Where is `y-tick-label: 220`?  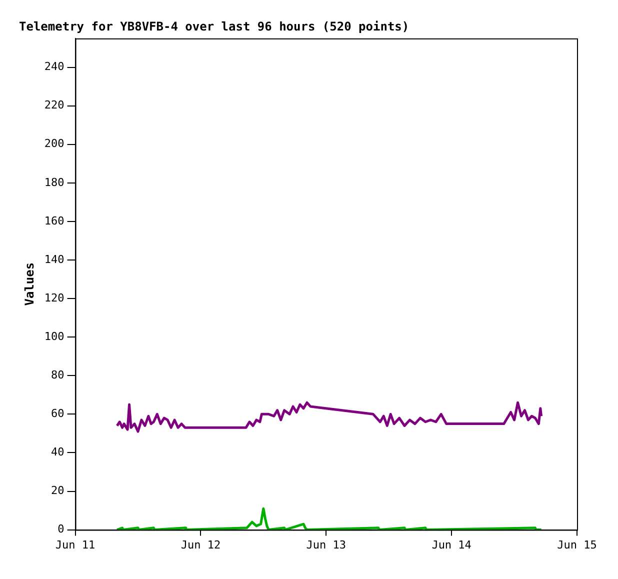 y-tick-label: 220 is located at coordinates (54, 105).